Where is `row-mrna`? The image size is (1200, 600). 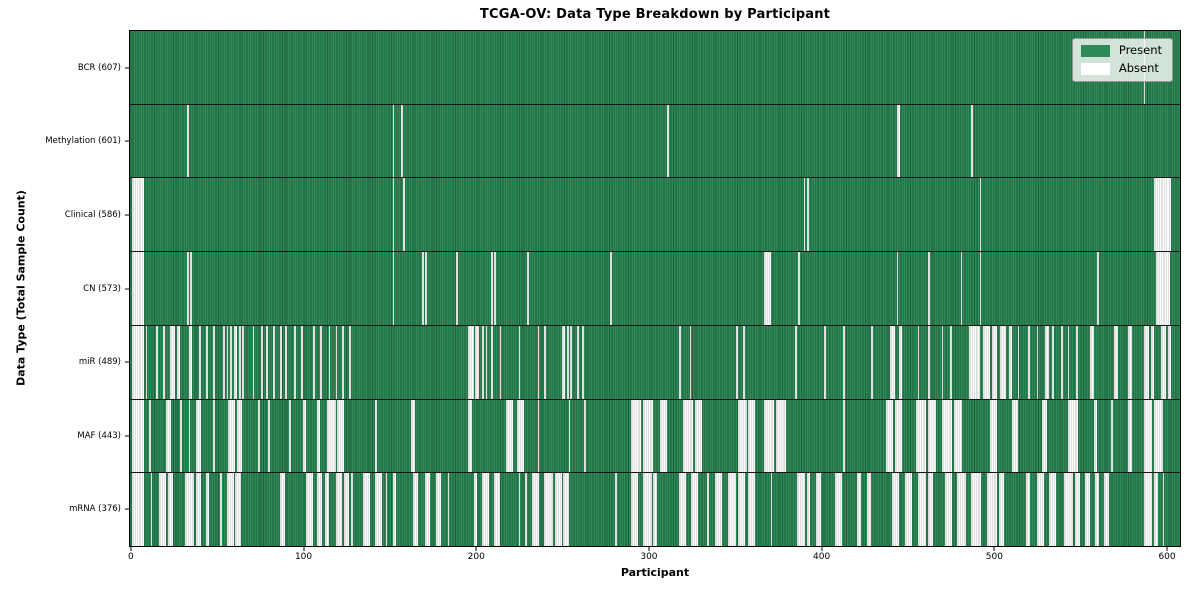
row-mrna is located at coordinates (655, 509).